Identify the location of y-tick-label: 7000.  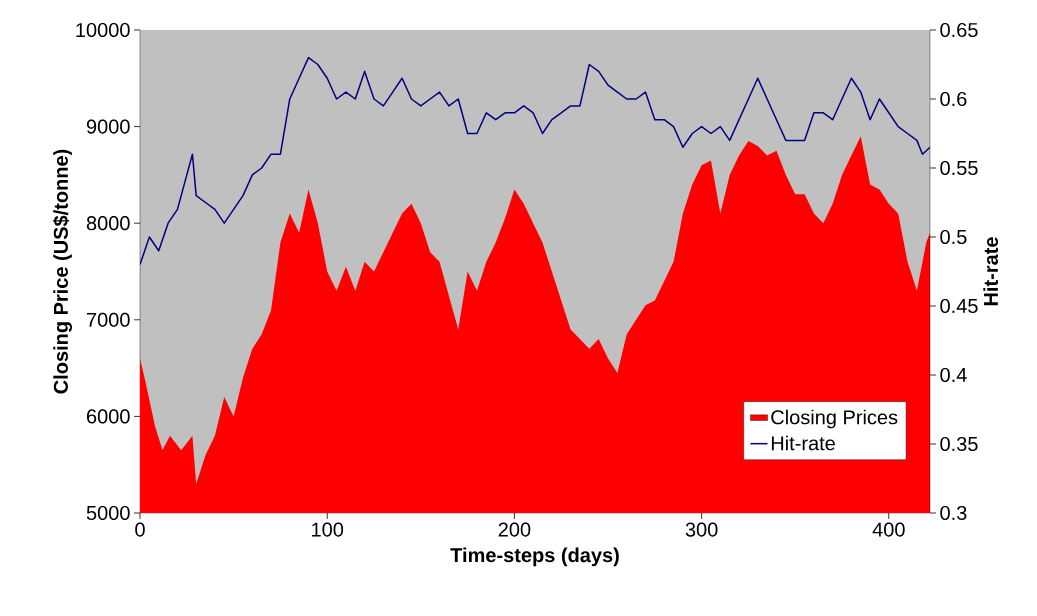
(108, 319).